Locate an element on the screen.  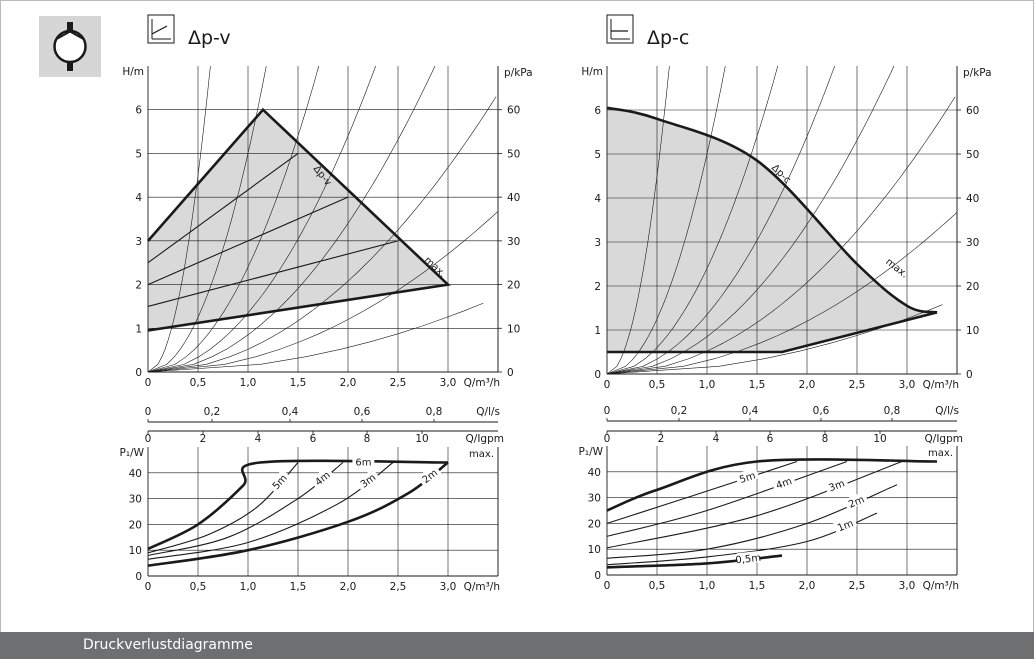
dp-c-operating-area is located at coordinates (772, 229).